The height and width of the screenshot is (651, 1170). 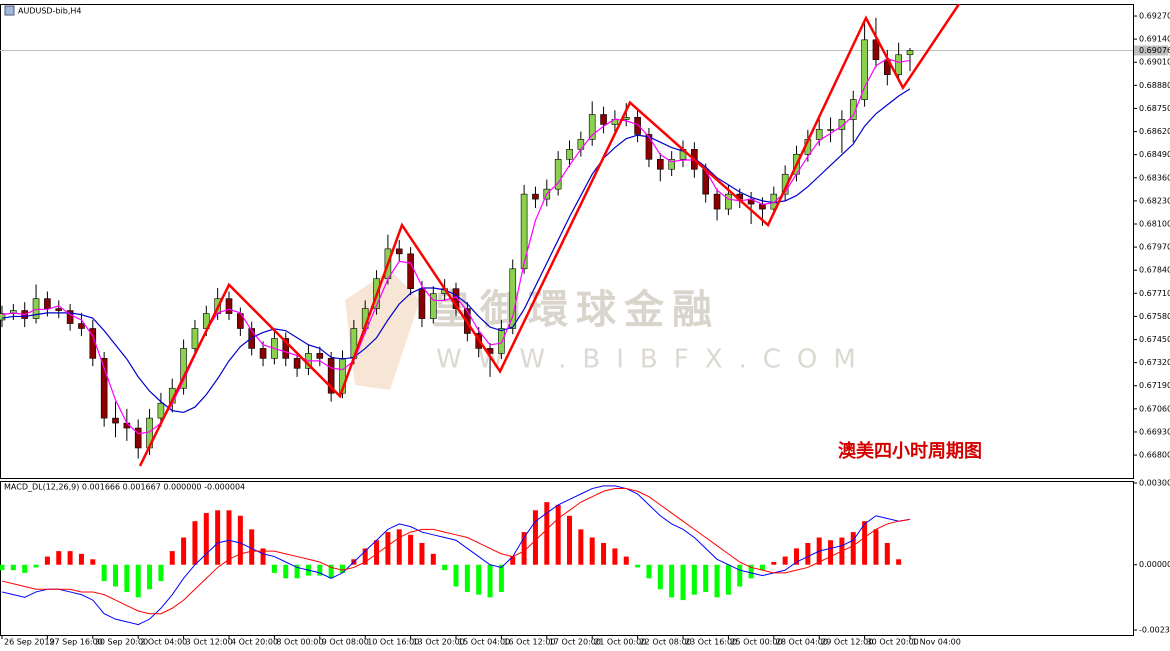 I want to click on macd-y-tick-label: -0.002399, so click(x=1154, y=630).